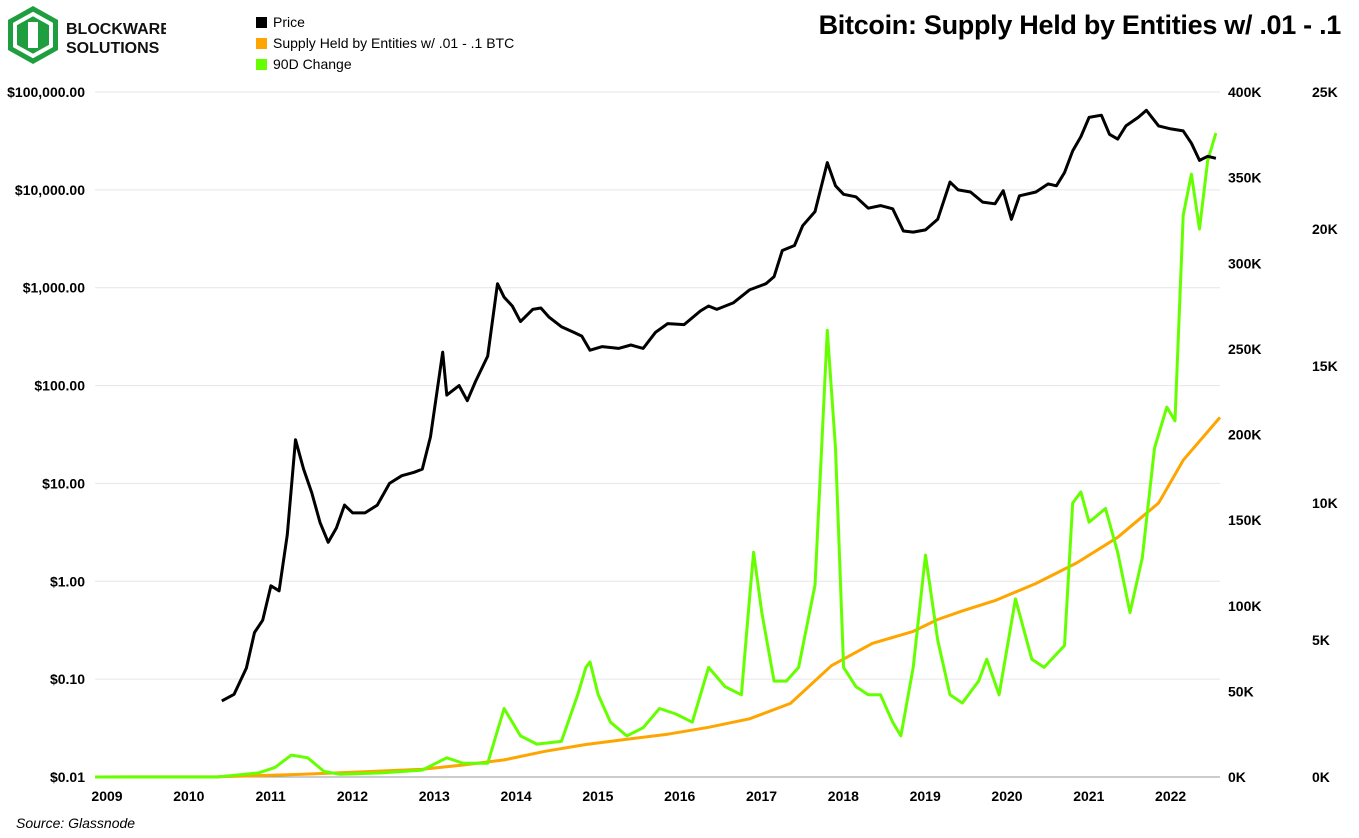 This screenshot has width=1359, height=838. Describe the element at coordinates (188, 796) in the screenshot. I see `x-tick-label: 2010` at that location.